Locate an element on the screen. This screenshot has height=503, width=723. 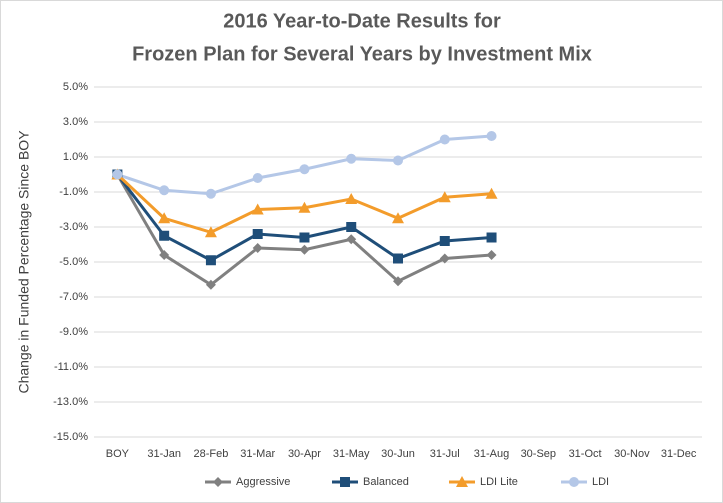
x-tick-label: 30-Nov is located at coordinates (632, 454).